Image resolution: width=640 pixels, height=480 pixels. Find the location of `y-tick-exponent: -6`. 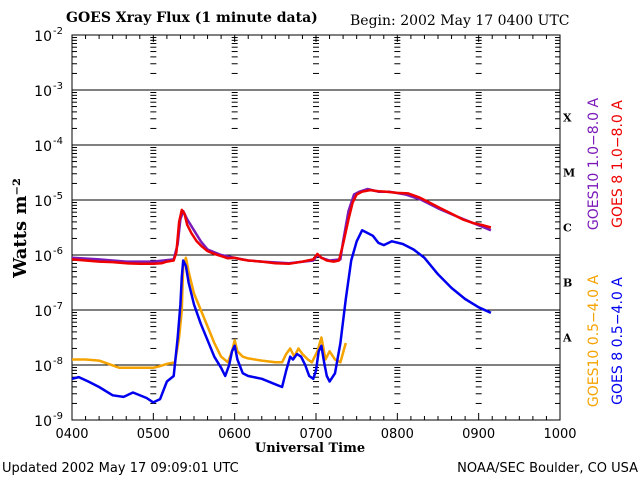

y-tick-exponent: -6 is located at coordinates (58, 251).